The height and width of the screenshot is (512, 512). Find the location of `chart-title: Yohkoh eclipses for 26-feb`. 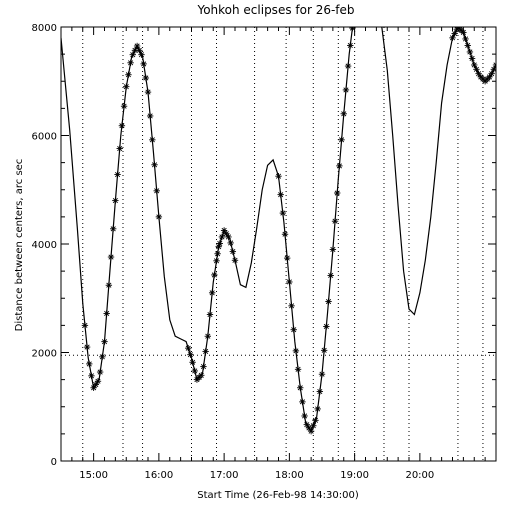

chart-title: Yohkoh eclipses for 26-feb is located at coordinates (275, 10).